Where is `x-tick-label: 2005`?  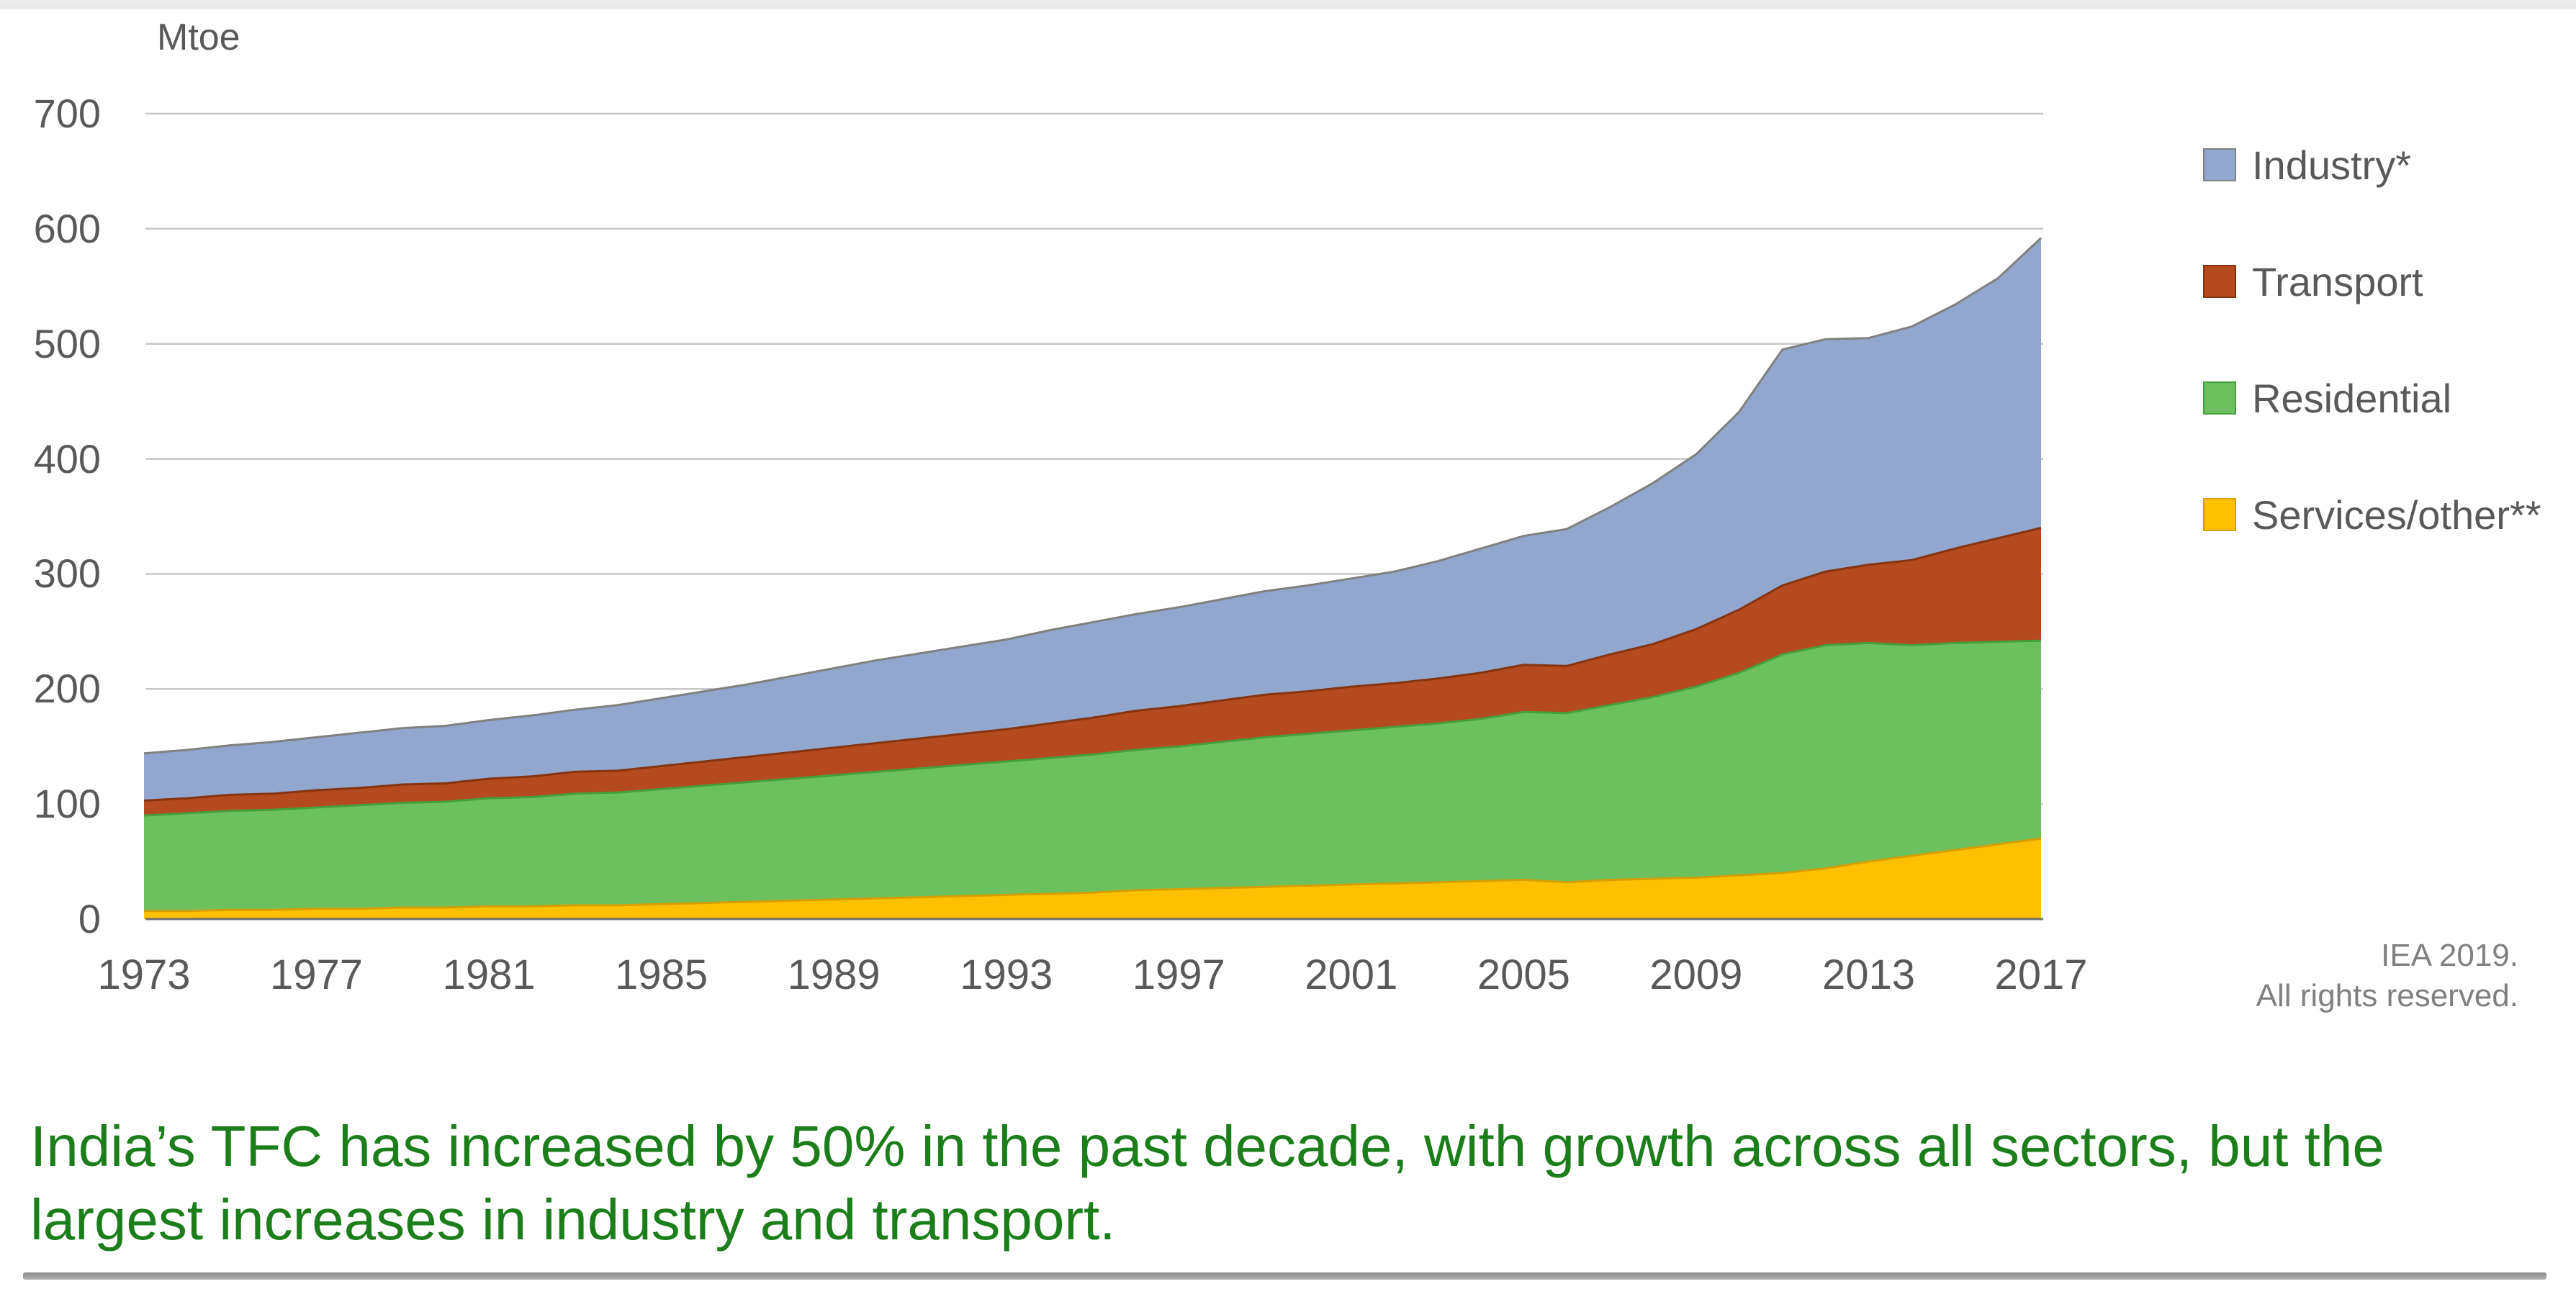 x-tick-label: 2005 is located at coordinates (1524, 975).